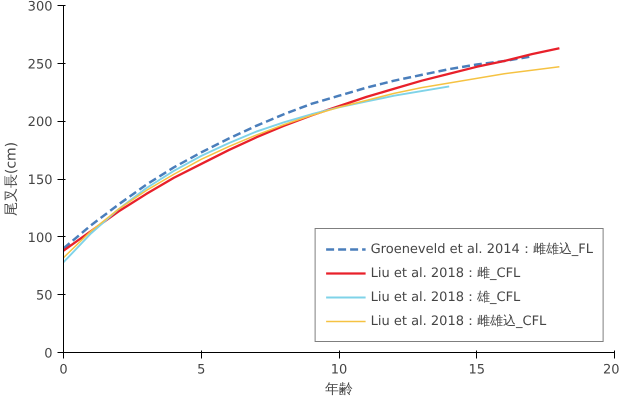  I want to click on x-tick-label: 0, so click(63, 370).